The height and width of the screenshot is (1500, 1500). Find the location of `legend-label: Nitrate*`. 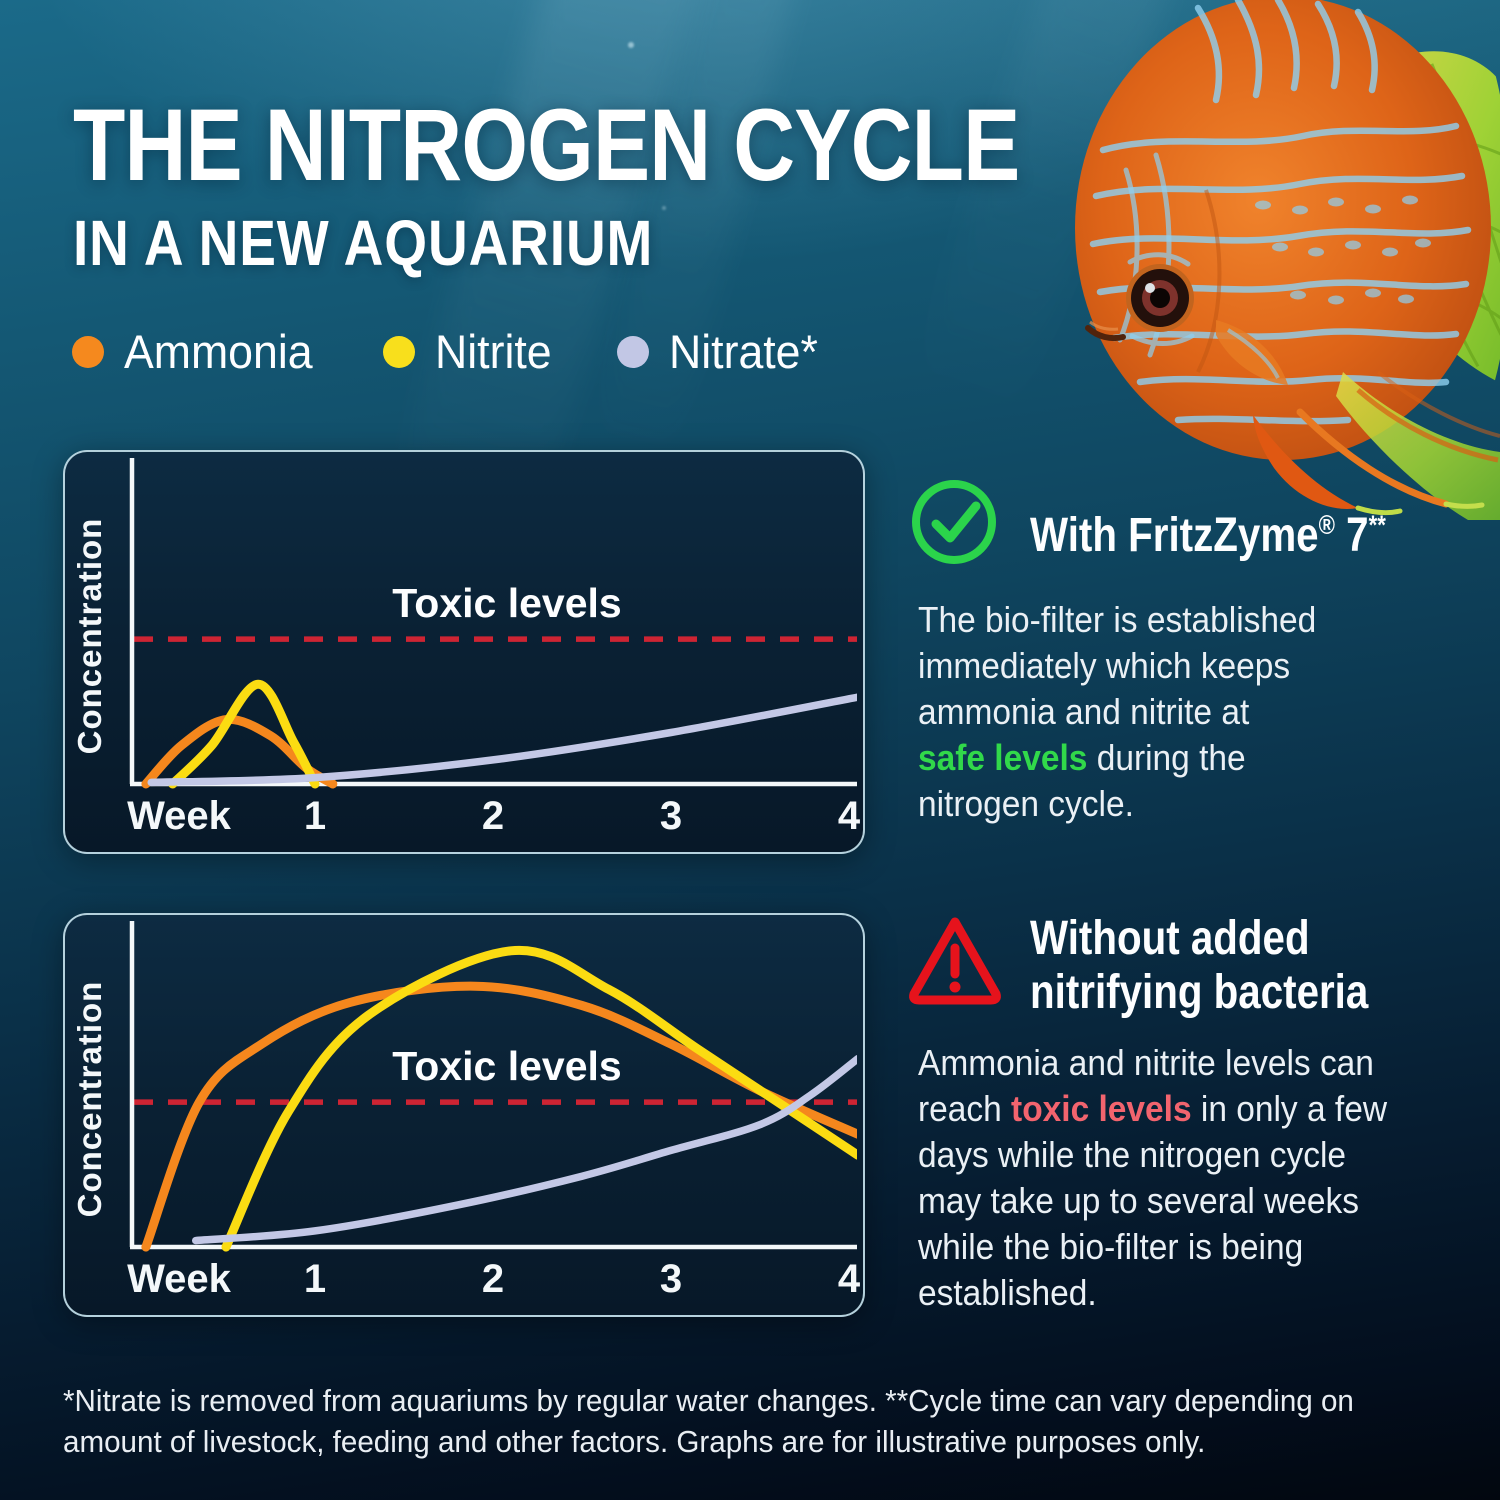

legend-label: Nitrate* is located at coordinates (744, 351).